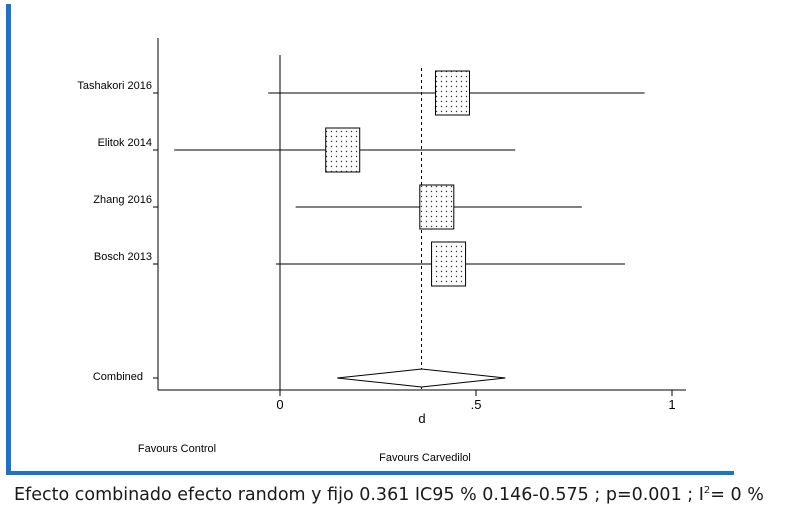 This screenshot has width=793, height=515. Describe the element at coordinates (8, 238) in the screenshot. I see `accent-left-bar` at that location.